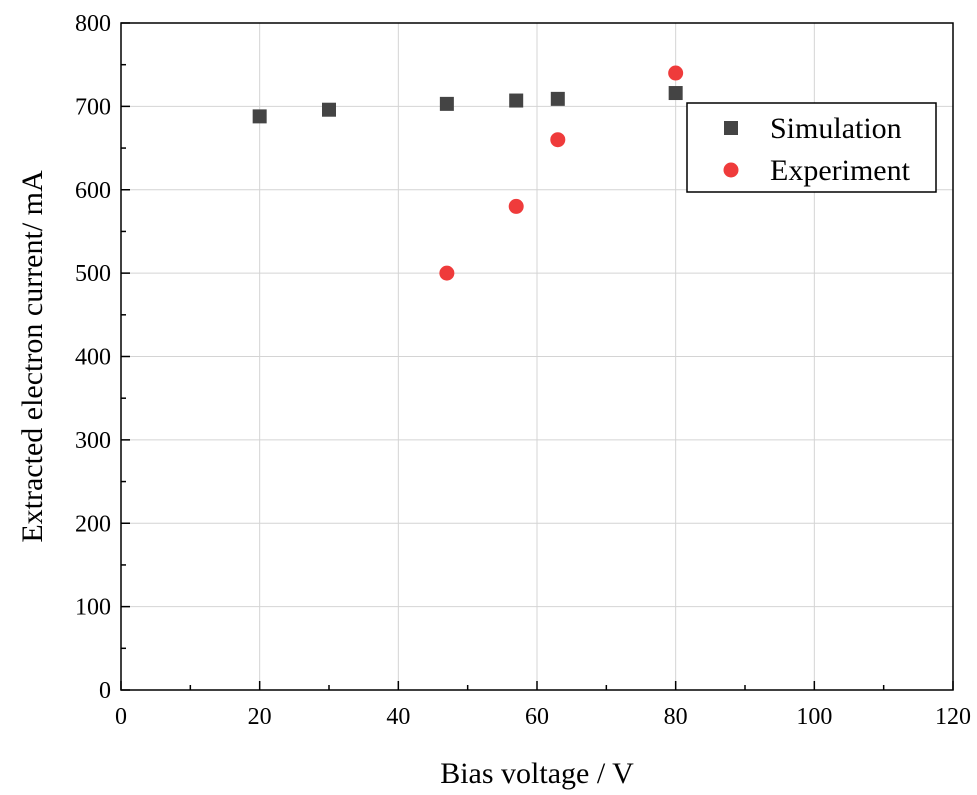 This screenshot has width=977, height=795. What do you see at coordinates (814, 717) in the screenshot?
I see `x-tick-label: 100` at bounding box center [814, 717].